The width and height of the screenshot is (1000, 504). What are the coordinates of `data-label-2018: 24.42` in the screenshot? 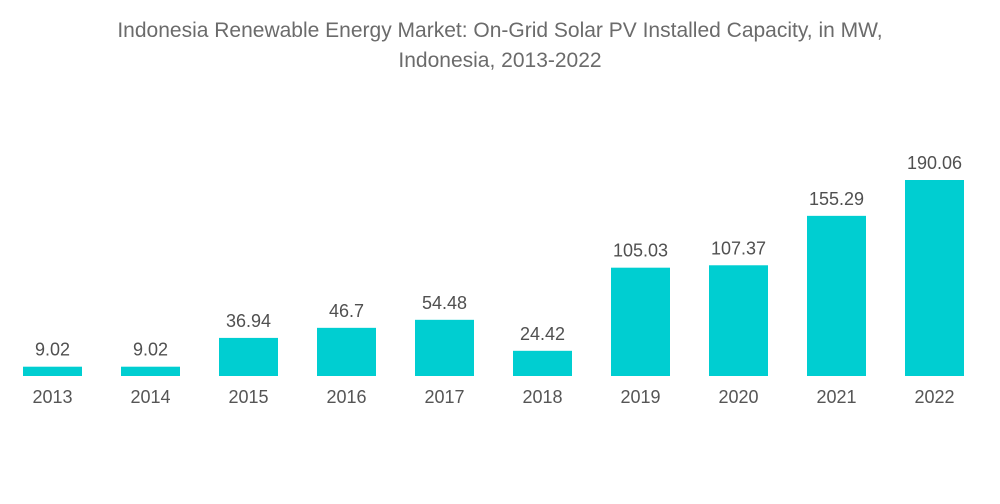 It's located at (542, 334).